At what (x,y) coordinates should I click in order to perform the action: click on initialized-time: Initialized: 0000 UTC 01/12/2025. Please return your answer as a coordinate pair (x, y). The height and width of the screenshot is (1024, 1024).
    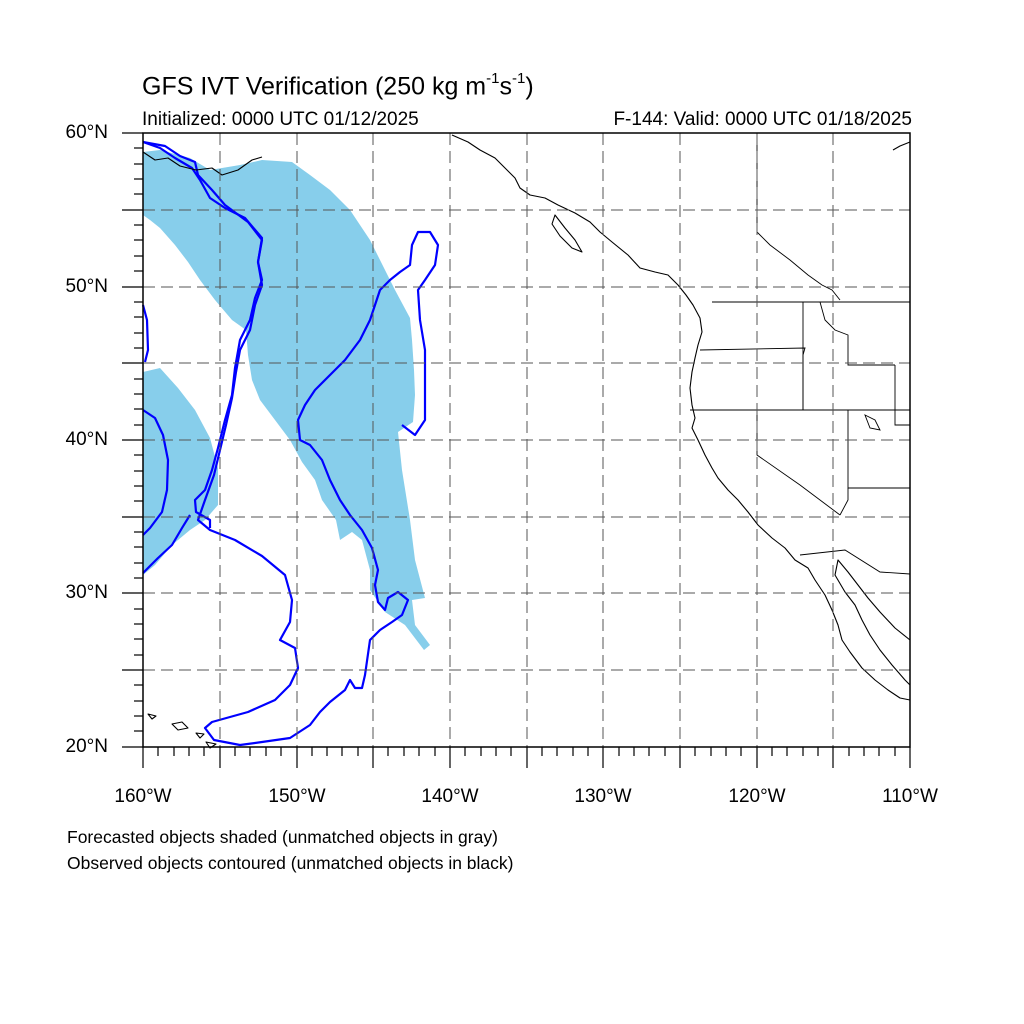
    Looking at the image, I should click on (280, 119).